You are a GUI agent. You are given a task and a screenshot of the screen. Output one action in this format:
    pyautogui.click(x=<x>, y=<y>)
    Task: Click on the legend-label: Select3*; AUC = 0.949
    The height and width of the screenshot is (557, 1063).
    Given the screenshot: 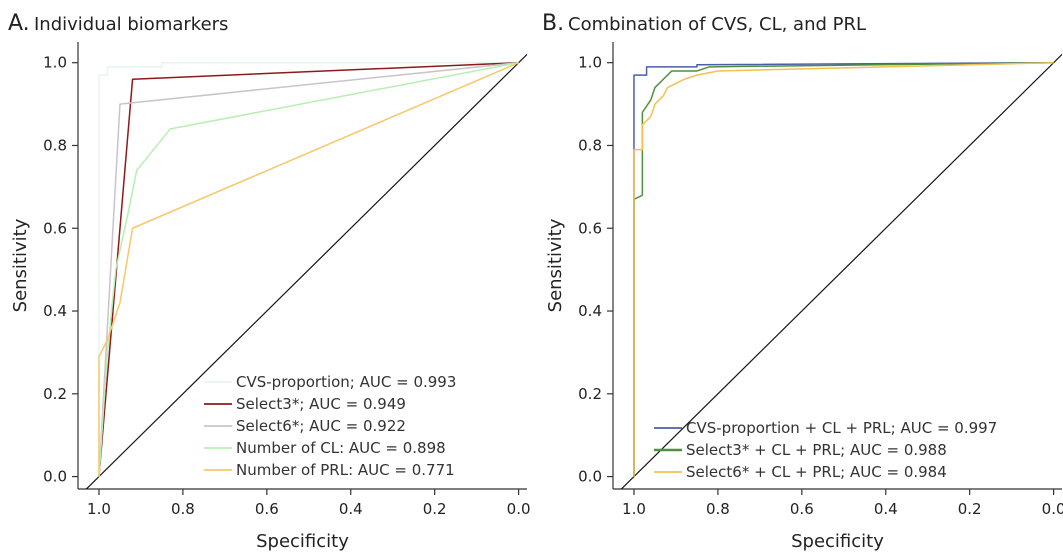 What is the action you would take?
    pyautogui.click(x=321, y=404)
    